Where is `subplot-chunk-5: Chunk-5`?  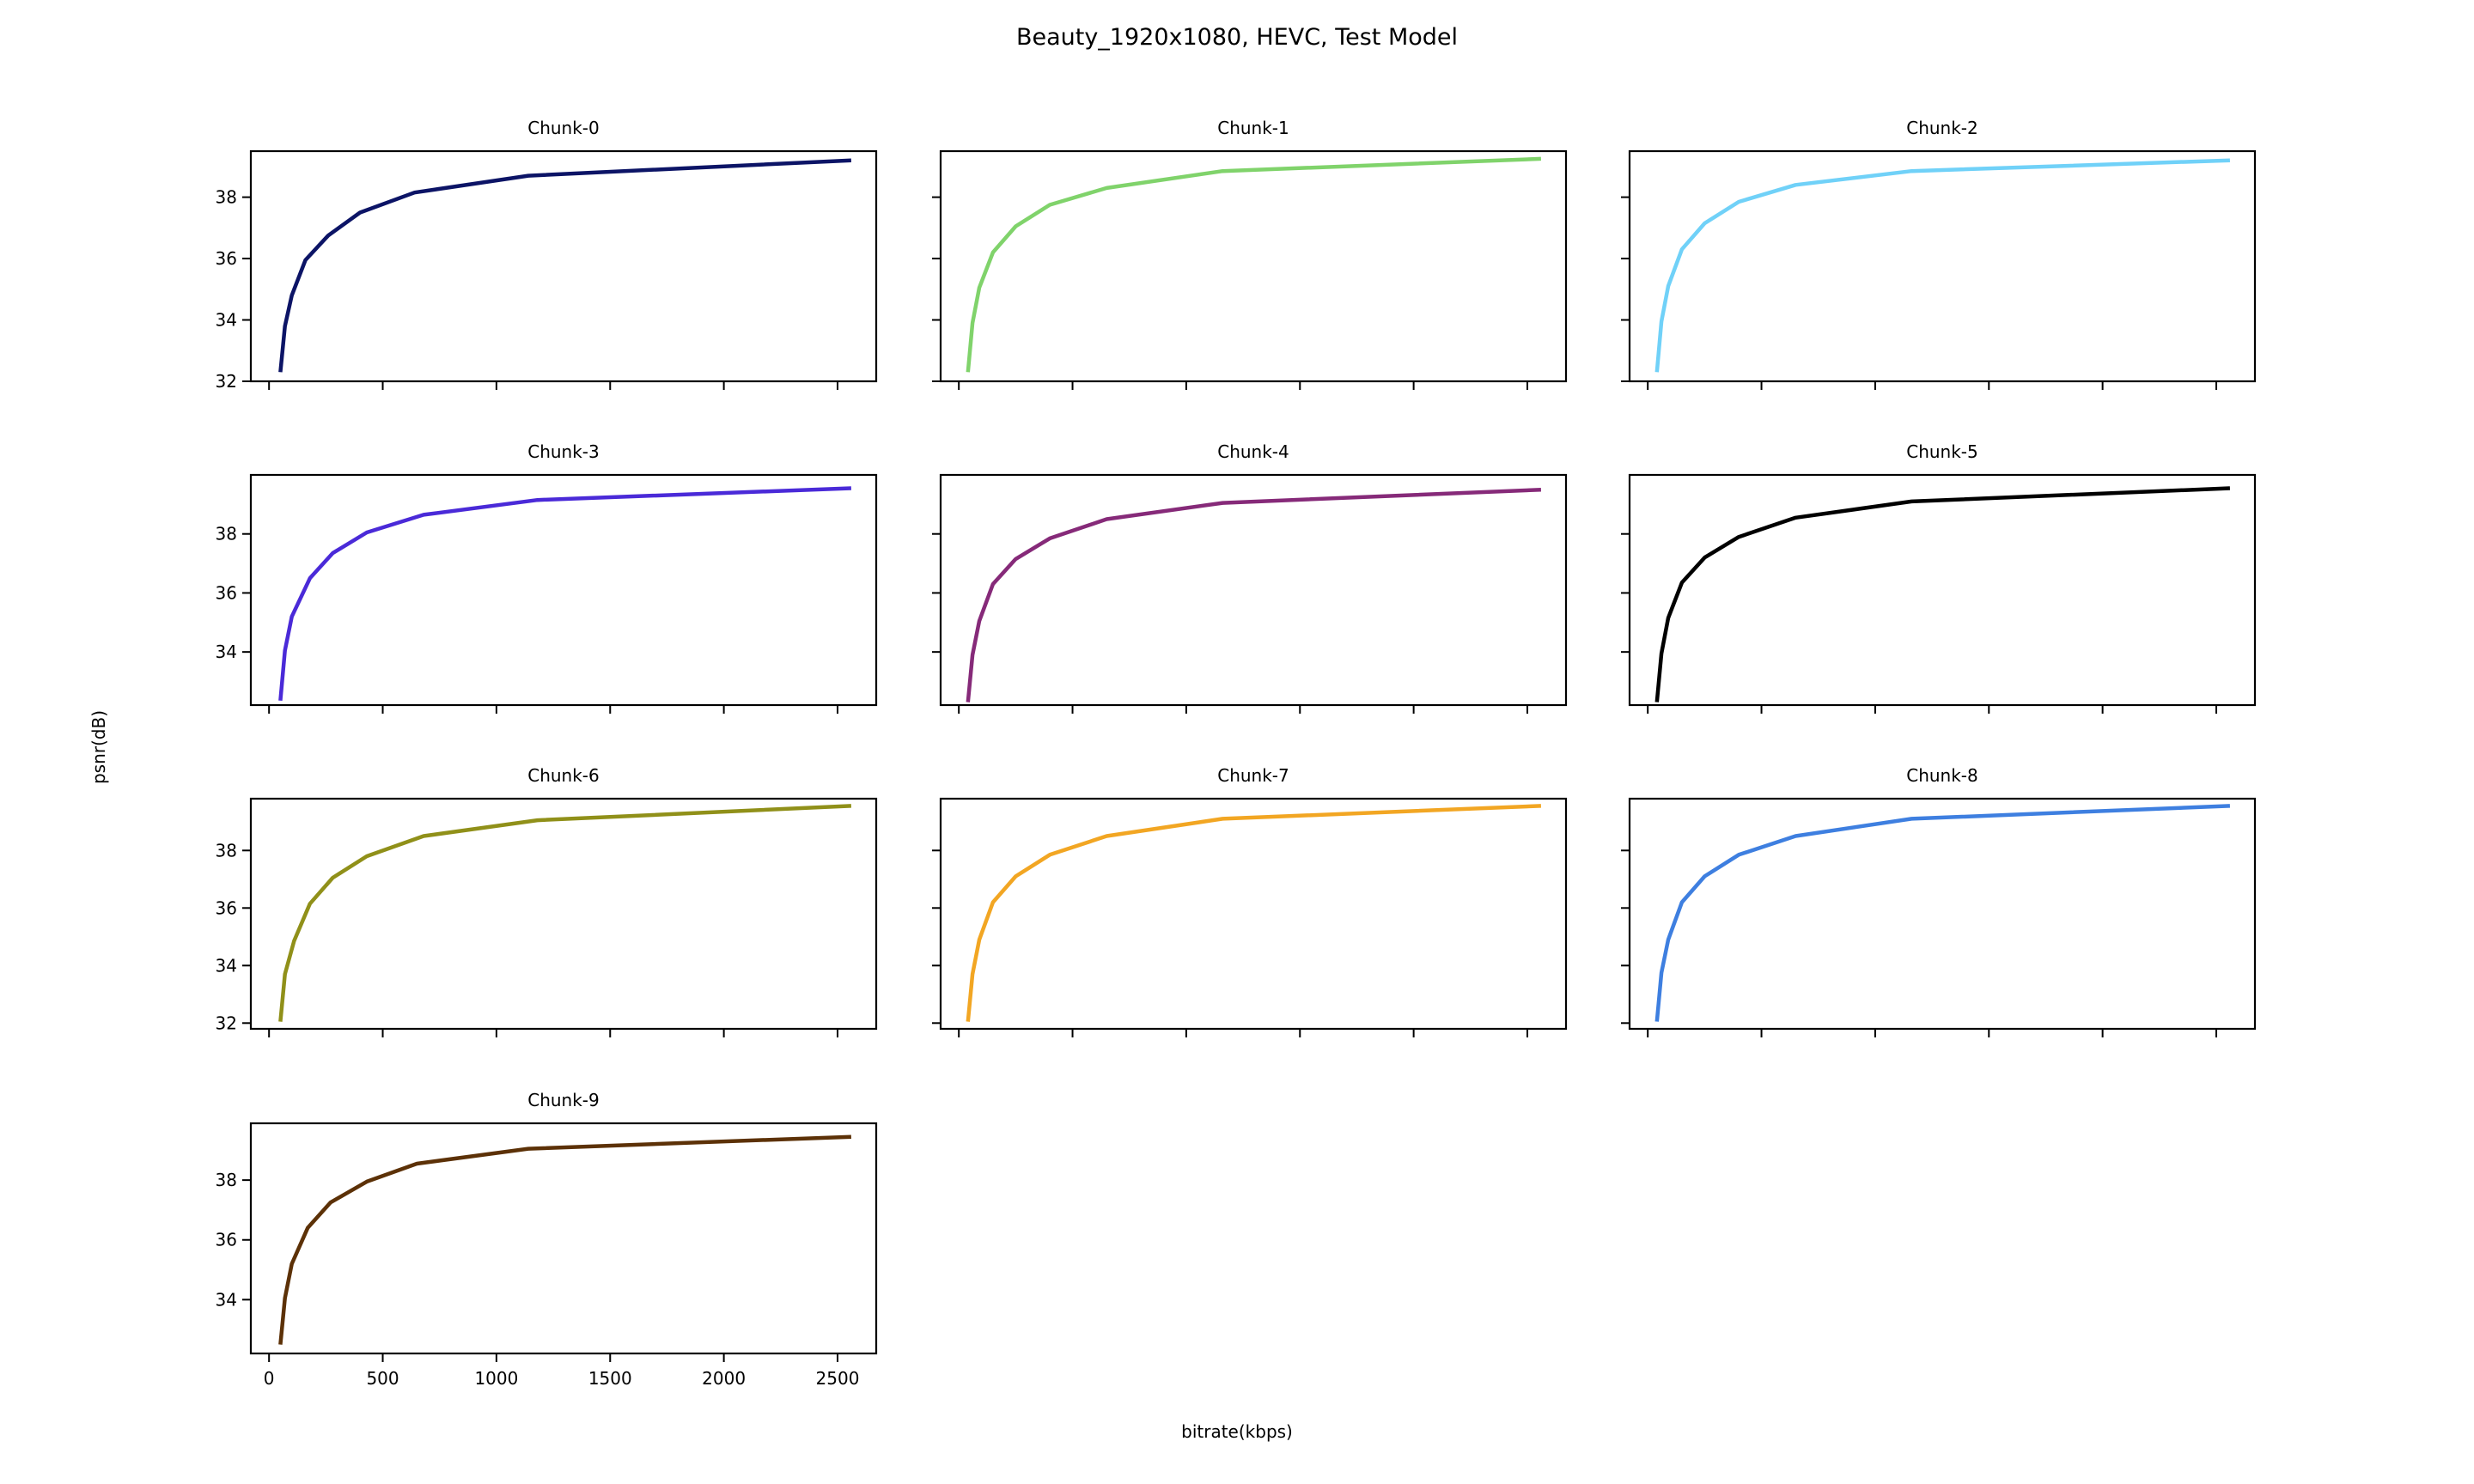 subplot-chunk-5: Chunk-5 is located at coordinates (1939, 577).